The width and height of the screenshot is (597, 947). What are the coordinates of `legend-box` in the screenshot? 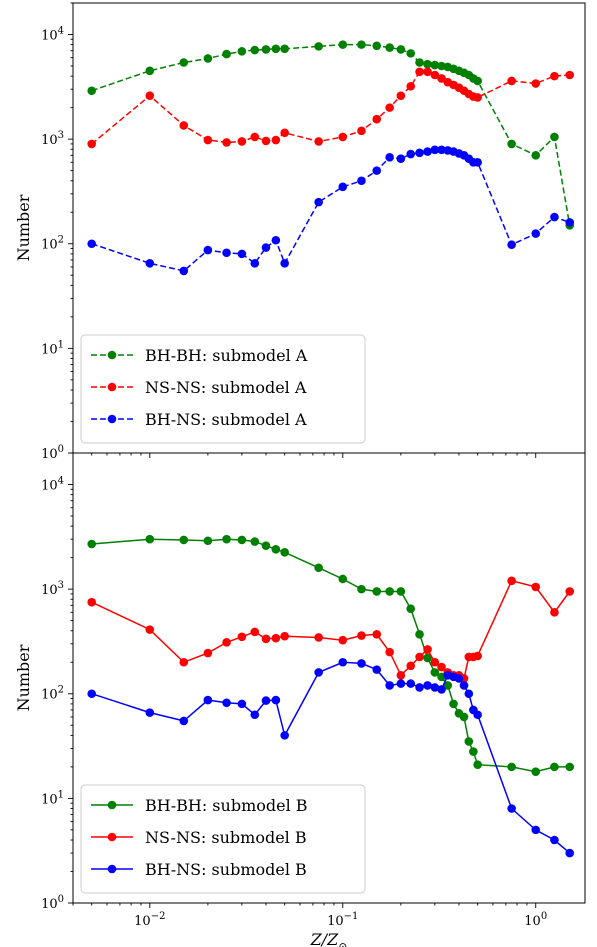 It's located at (223, 839).